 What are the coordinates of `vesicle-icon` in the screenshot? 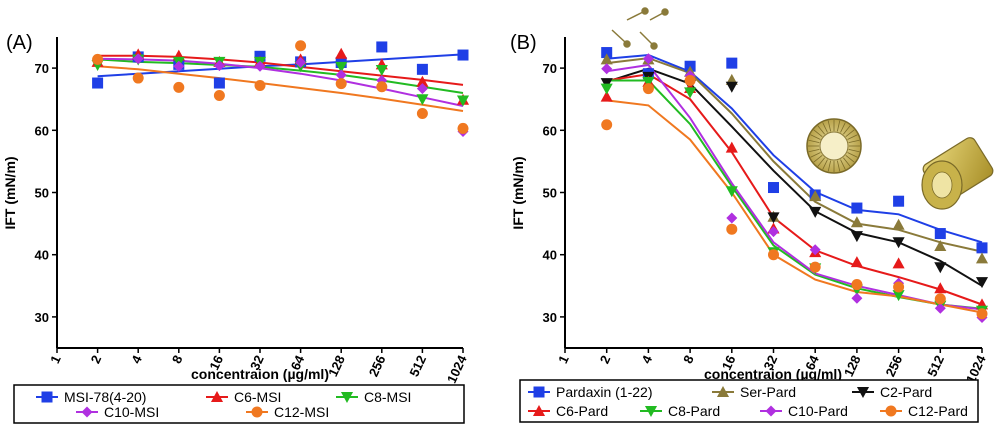 It's located at (834, 146).